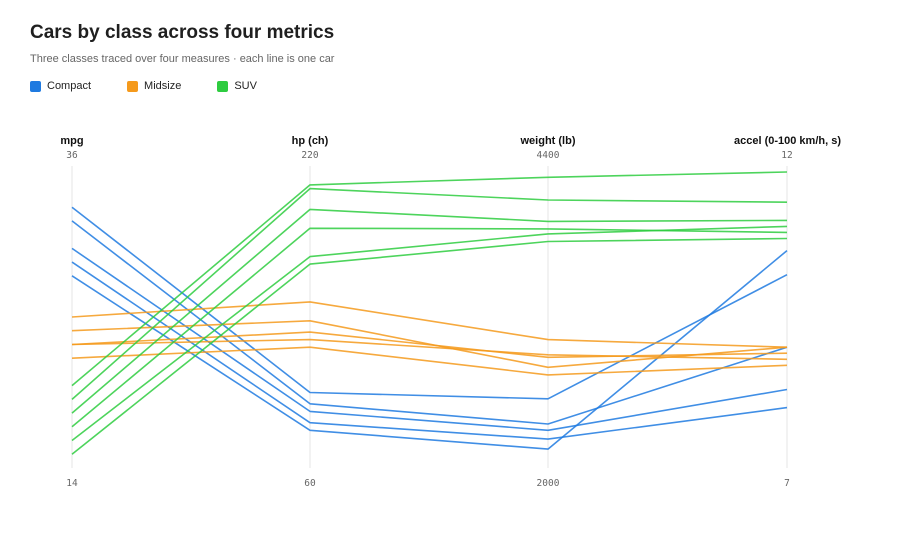 Image resolution: width=900 pixels, height=540 pixels. Describe the element at coordinates (548, 483) in the screenshot. I see `axis-min-label-weight: 2000` at that location.